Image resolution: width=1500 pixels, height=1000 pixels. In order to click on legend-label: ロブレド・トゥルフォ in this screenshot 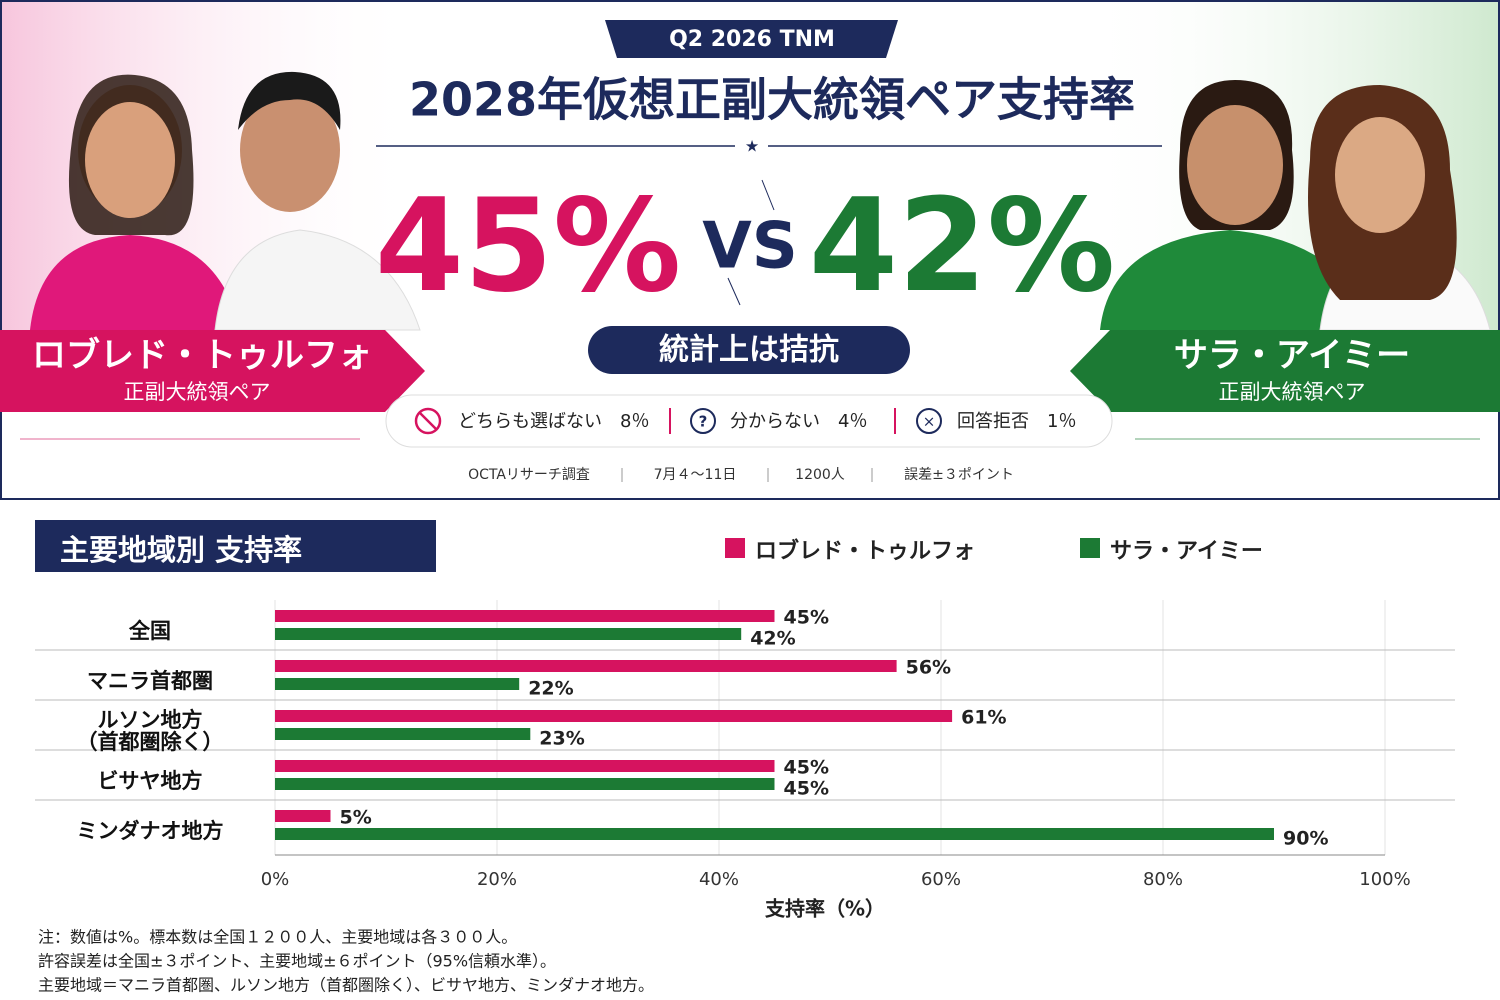, I will do `click(865, 551)`.